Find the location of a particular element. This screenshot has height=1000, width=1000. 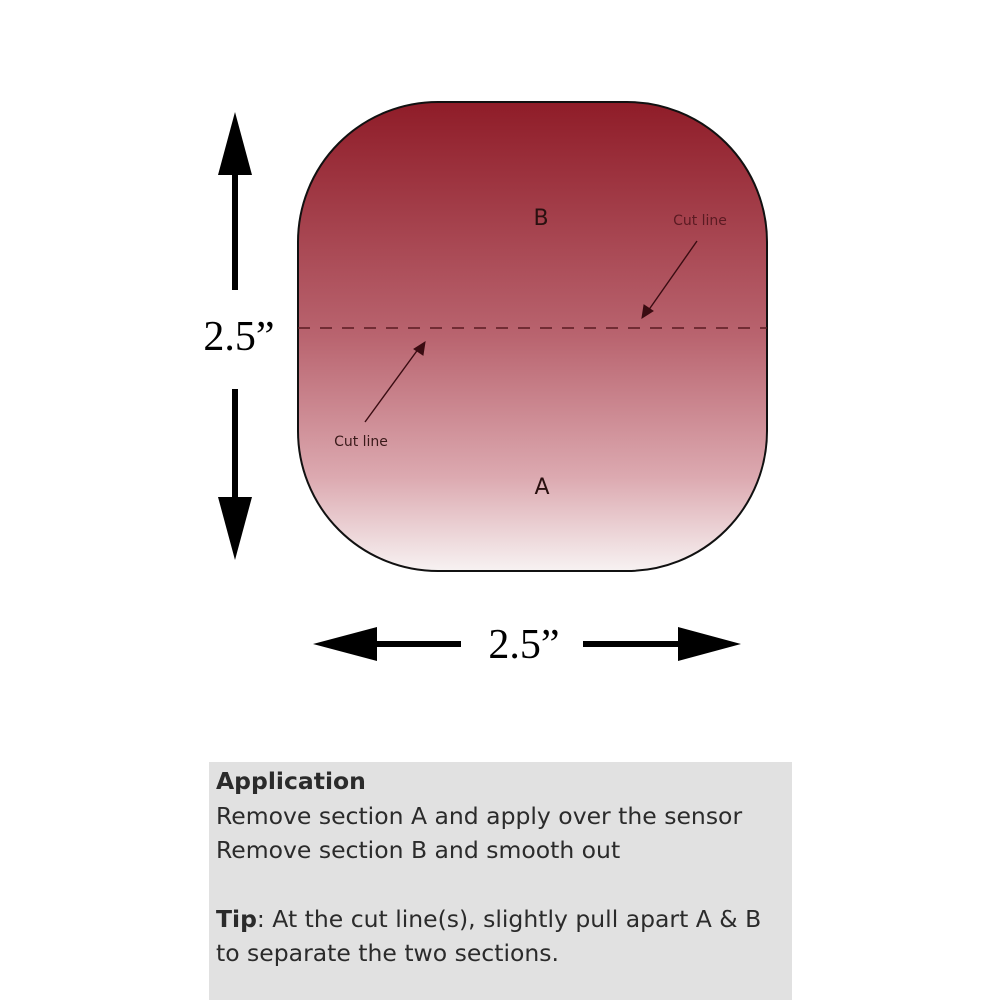

arrow-right-pointer is located at coordinates (669, 280).